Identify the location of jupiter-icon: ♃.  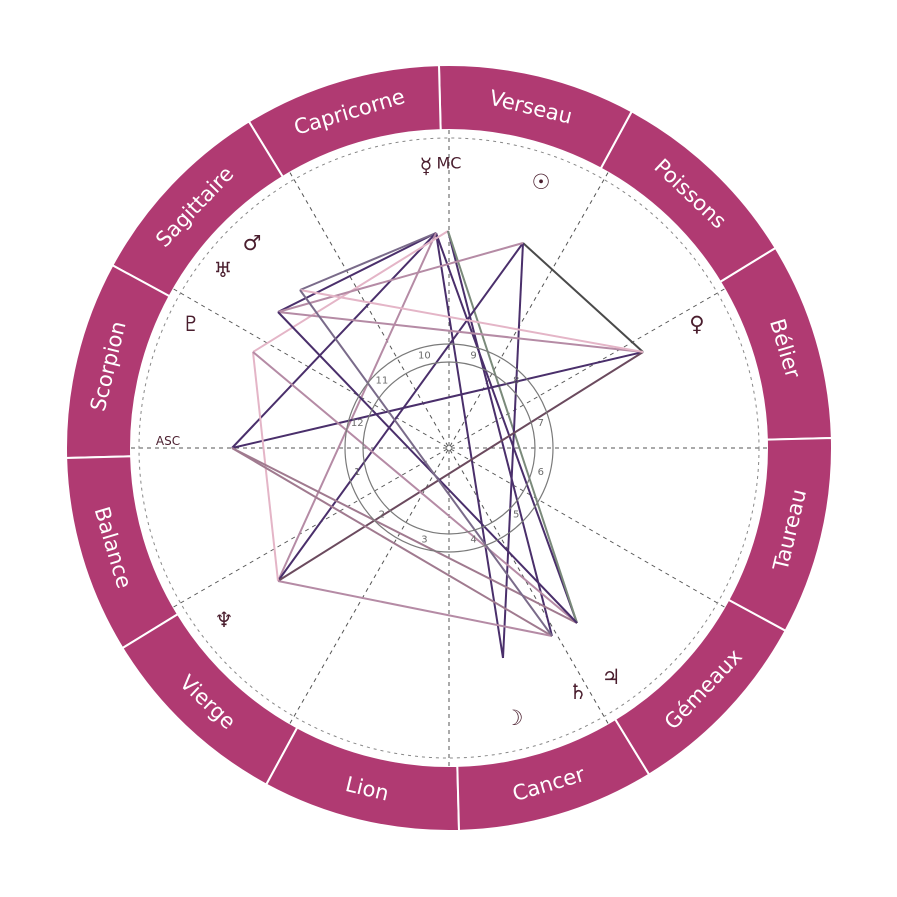
(611, 677).